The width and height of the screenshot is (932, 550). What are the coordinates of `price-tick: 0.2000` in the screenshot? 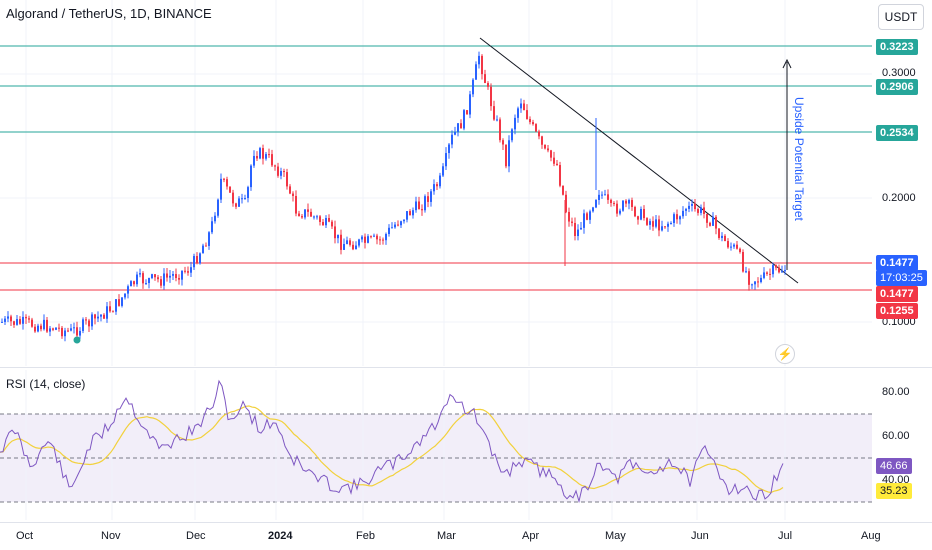 It's located at (899, 198).